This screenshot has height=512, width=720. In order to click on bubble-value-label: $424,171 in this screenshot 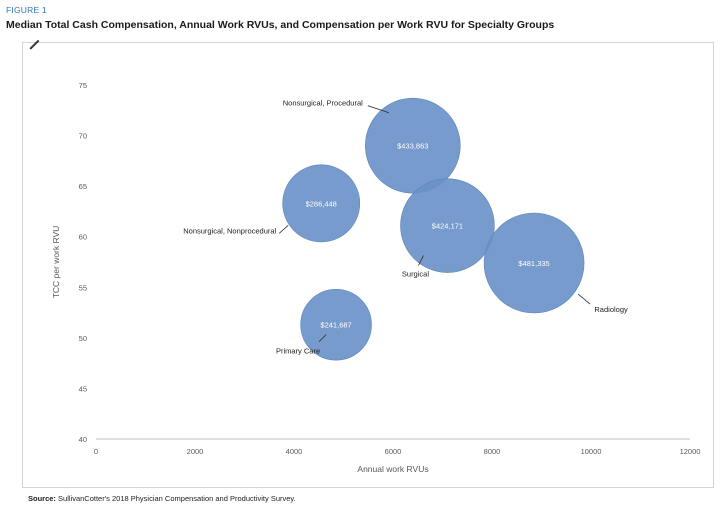, I will do `click(447, 226)`.